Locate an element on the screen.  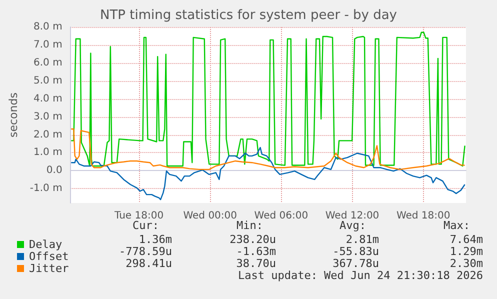
text: Cur: is located at coordinates (146, 225).